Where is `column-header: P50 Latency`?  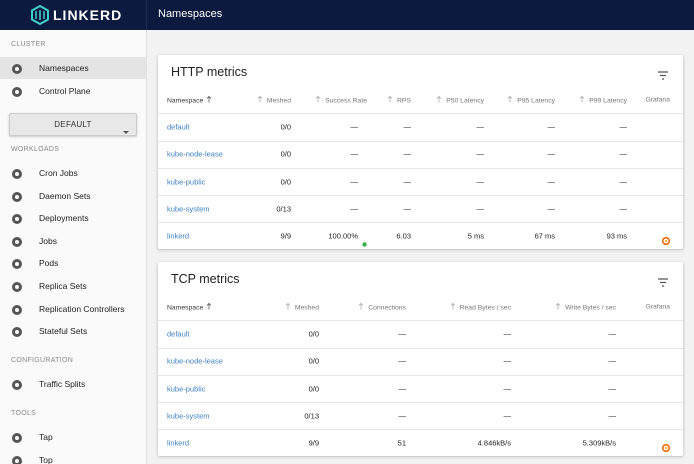
column-header: P50 Latency is located at coordinates (460, 100).